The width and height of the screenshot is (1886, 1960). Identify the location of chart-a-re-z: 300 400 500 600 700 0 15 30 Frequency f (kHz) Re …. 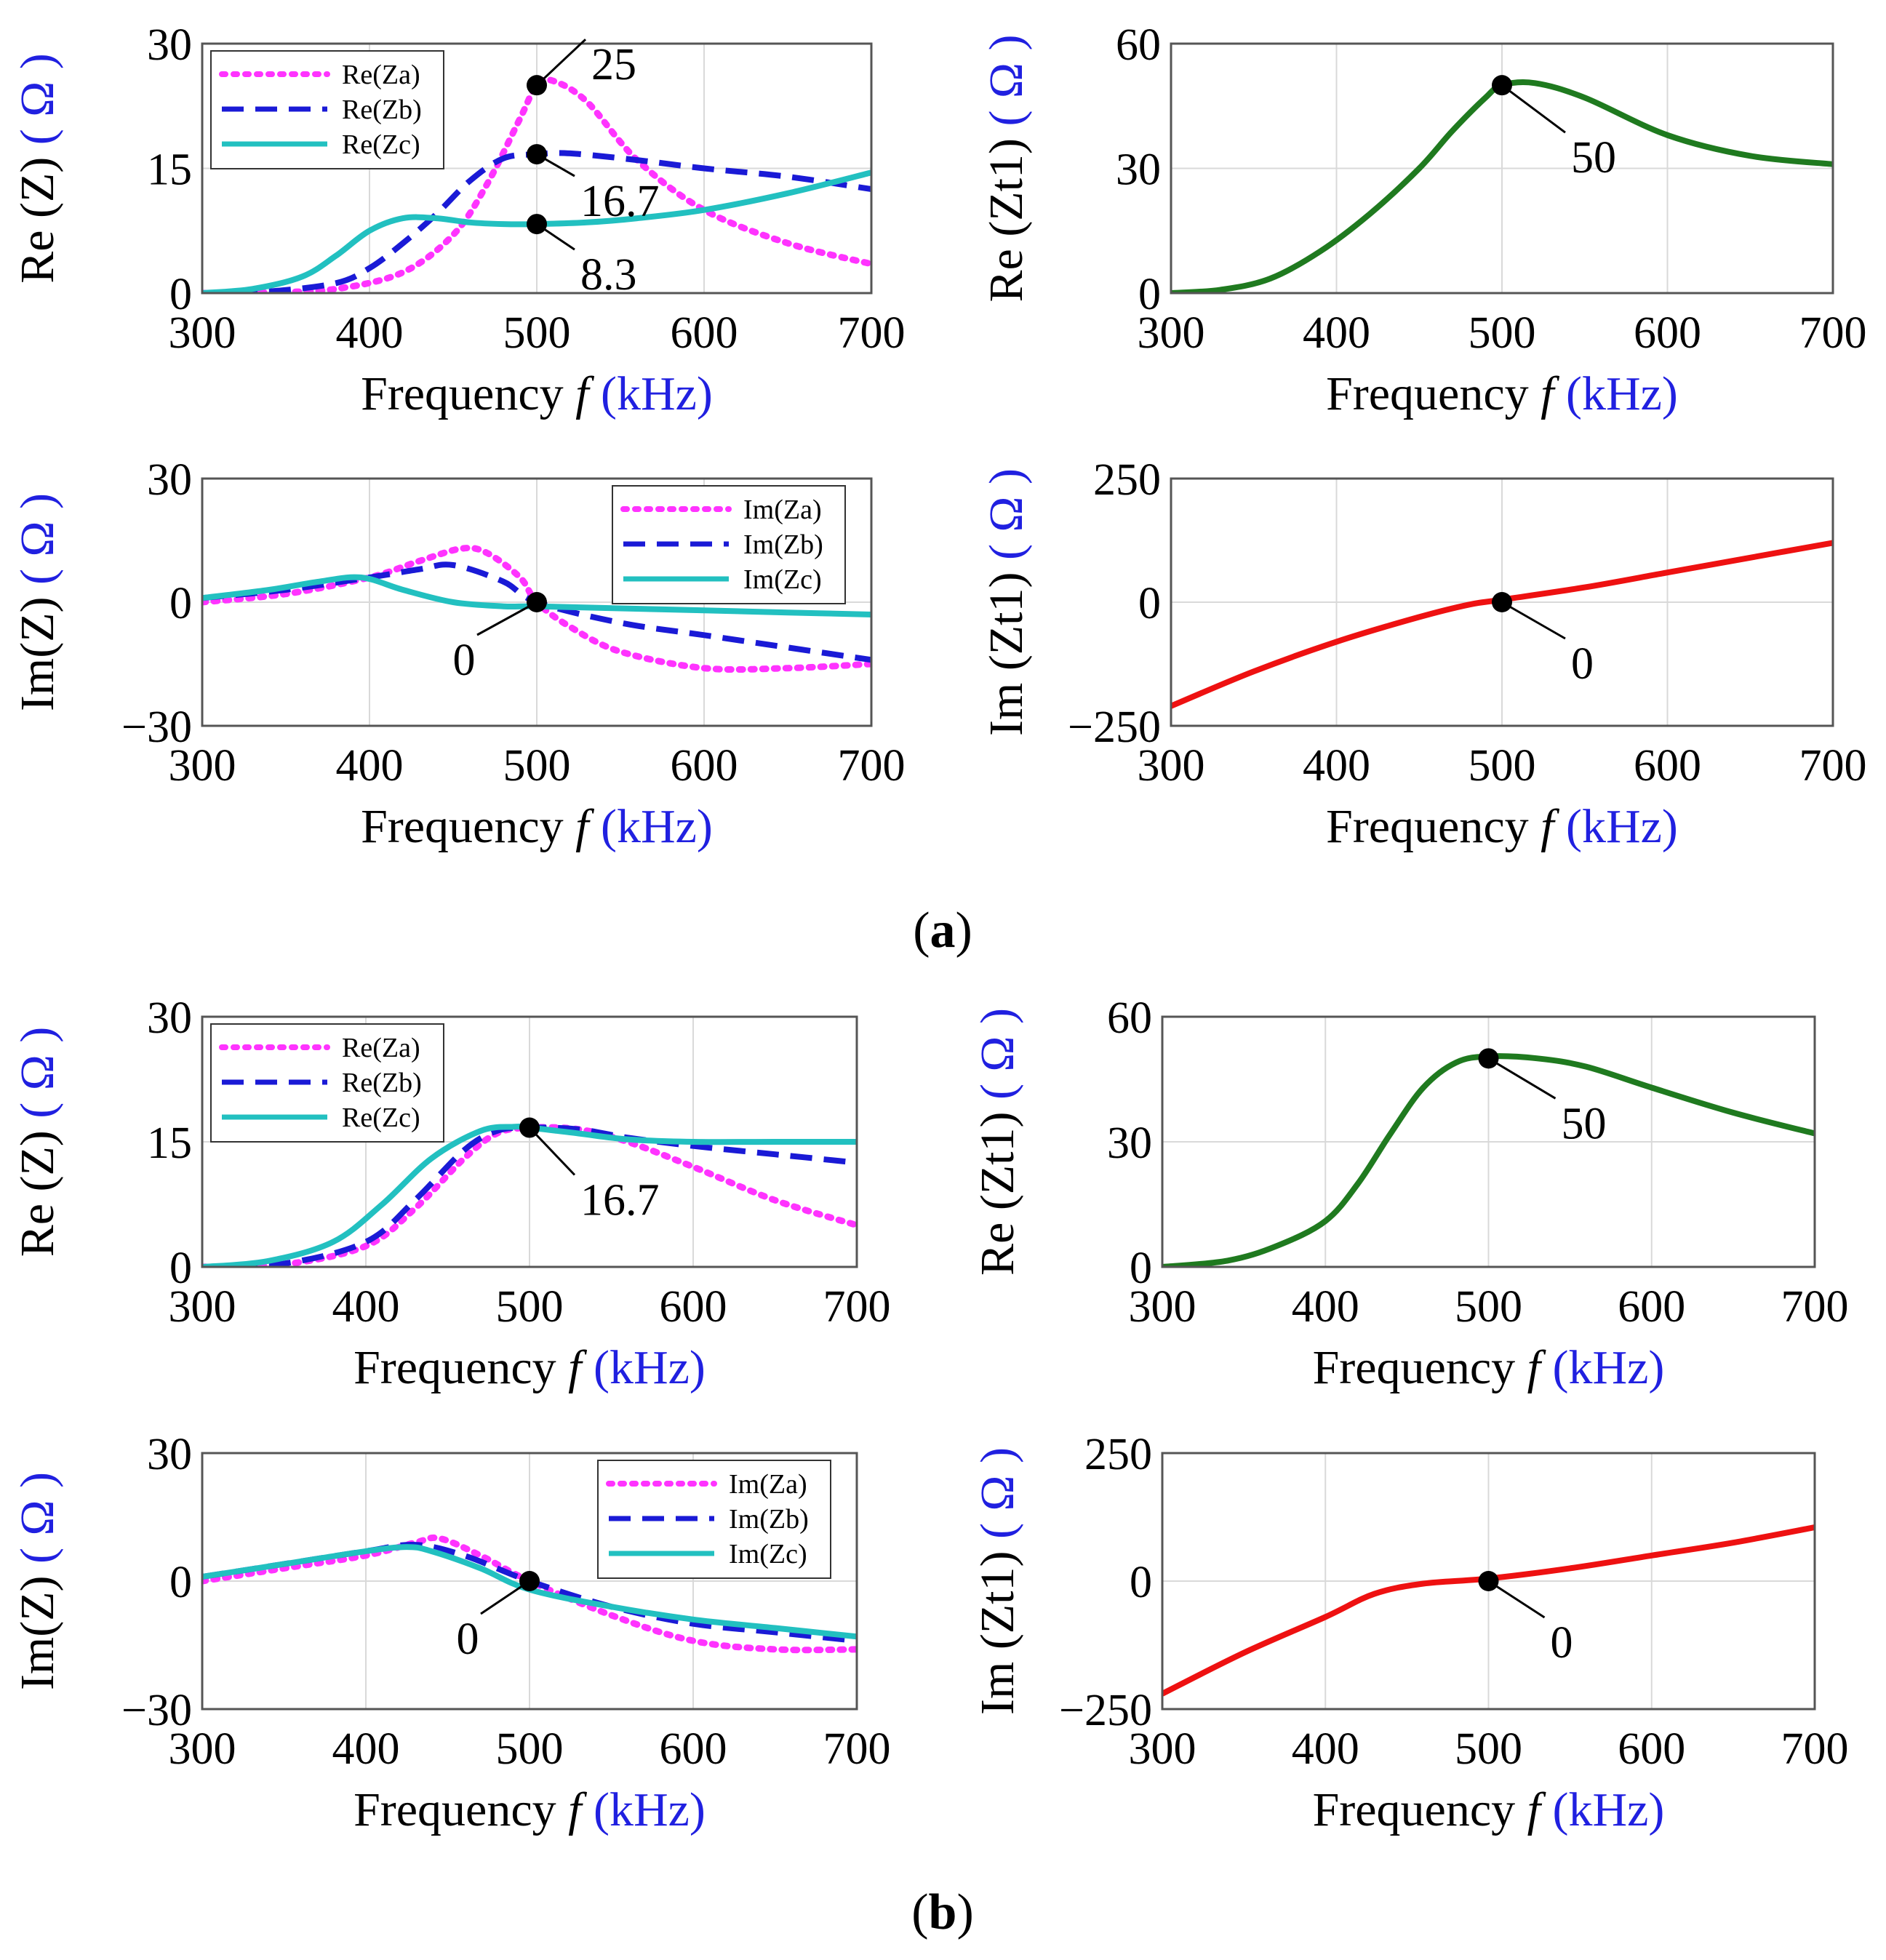
(458, 220).